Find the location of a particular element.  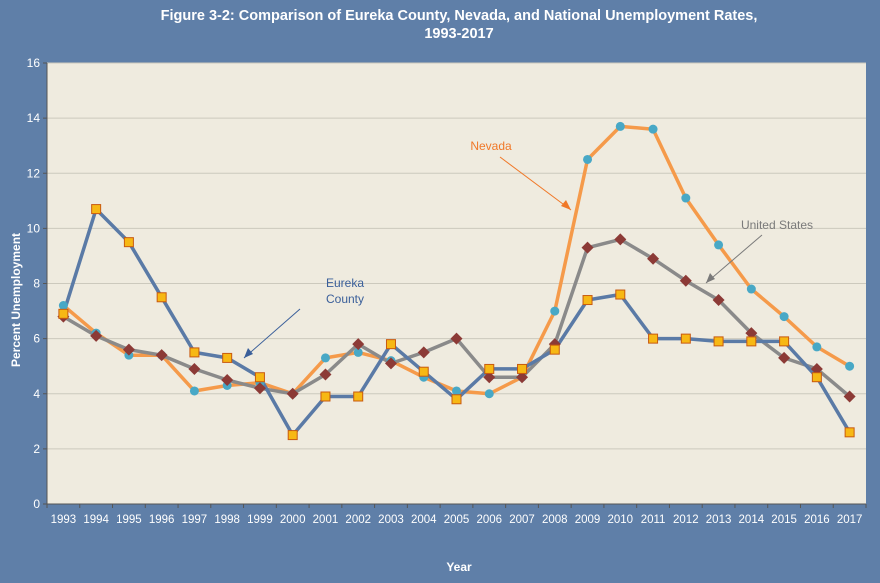

x-tick-label: 1996 is located at coordinates (162, 520).